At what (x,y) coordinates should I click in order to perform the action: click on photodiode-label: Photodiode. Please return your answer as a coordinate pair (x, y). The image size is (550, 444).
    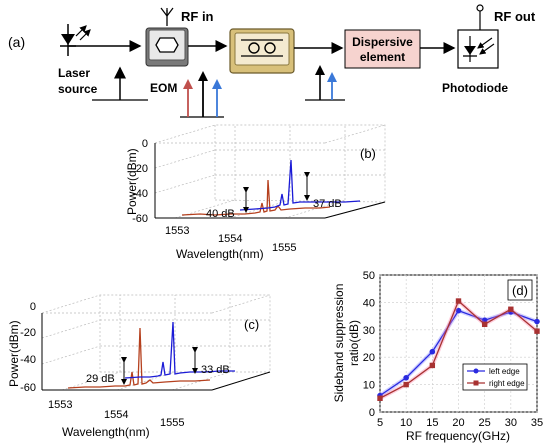
    Looking at the image, I should click on (475, 88).